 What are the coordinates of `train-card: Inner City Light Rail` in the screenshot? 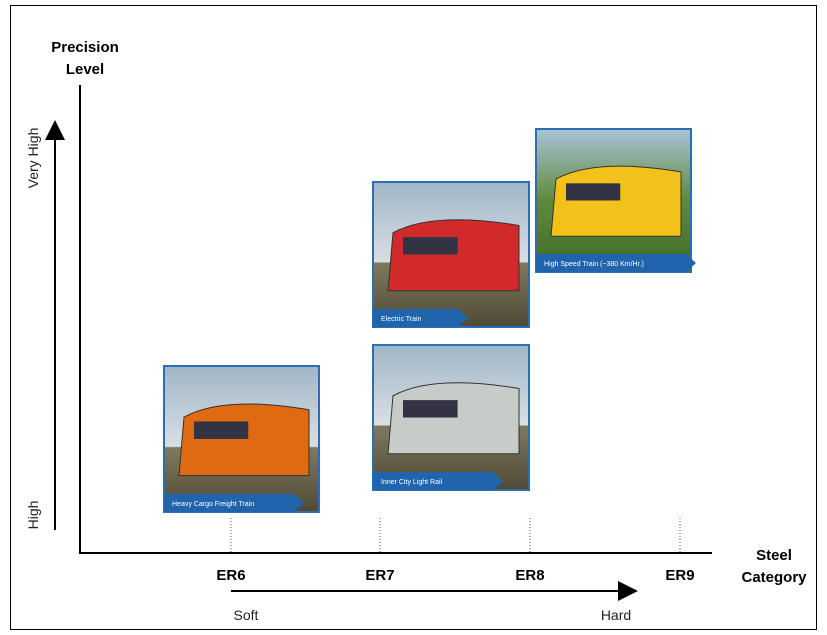 It's located at (451, 417).